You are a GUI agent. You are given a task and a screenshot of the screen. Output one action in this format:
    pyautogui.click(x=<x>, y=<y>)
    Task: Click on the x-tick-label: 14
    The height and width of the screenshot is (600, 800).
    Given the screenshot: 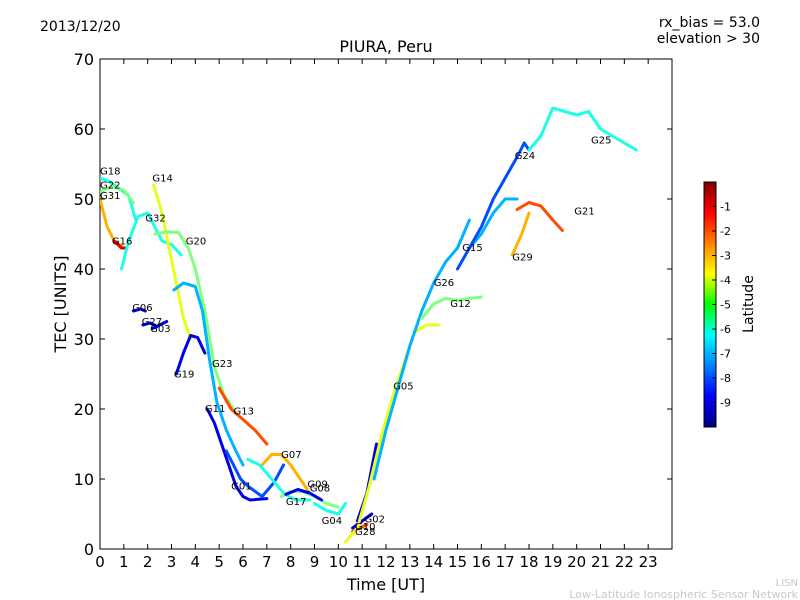 What is the action you would take?
    pyautogui.click(x=433, y=562)
    